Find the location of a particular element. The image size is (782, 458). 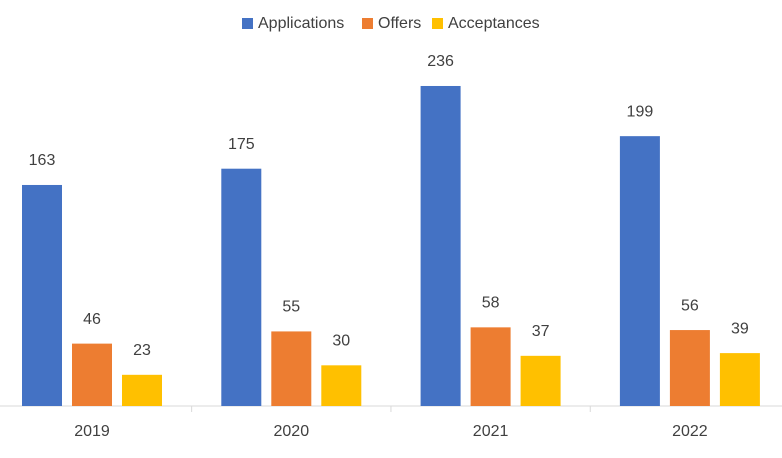

value-label: 58 is located at coordinates (491, 303).